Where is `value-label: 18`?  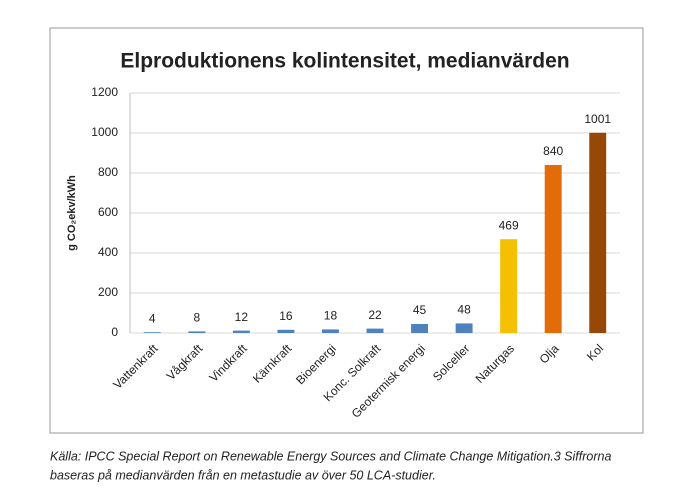 value-label: 18 is located at coordinates (331, 316).